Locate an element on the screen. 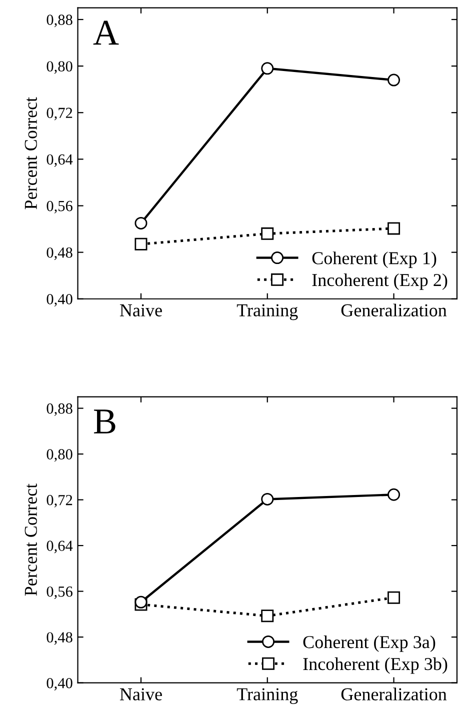  annotation: B is located at coordinates (105, 422).